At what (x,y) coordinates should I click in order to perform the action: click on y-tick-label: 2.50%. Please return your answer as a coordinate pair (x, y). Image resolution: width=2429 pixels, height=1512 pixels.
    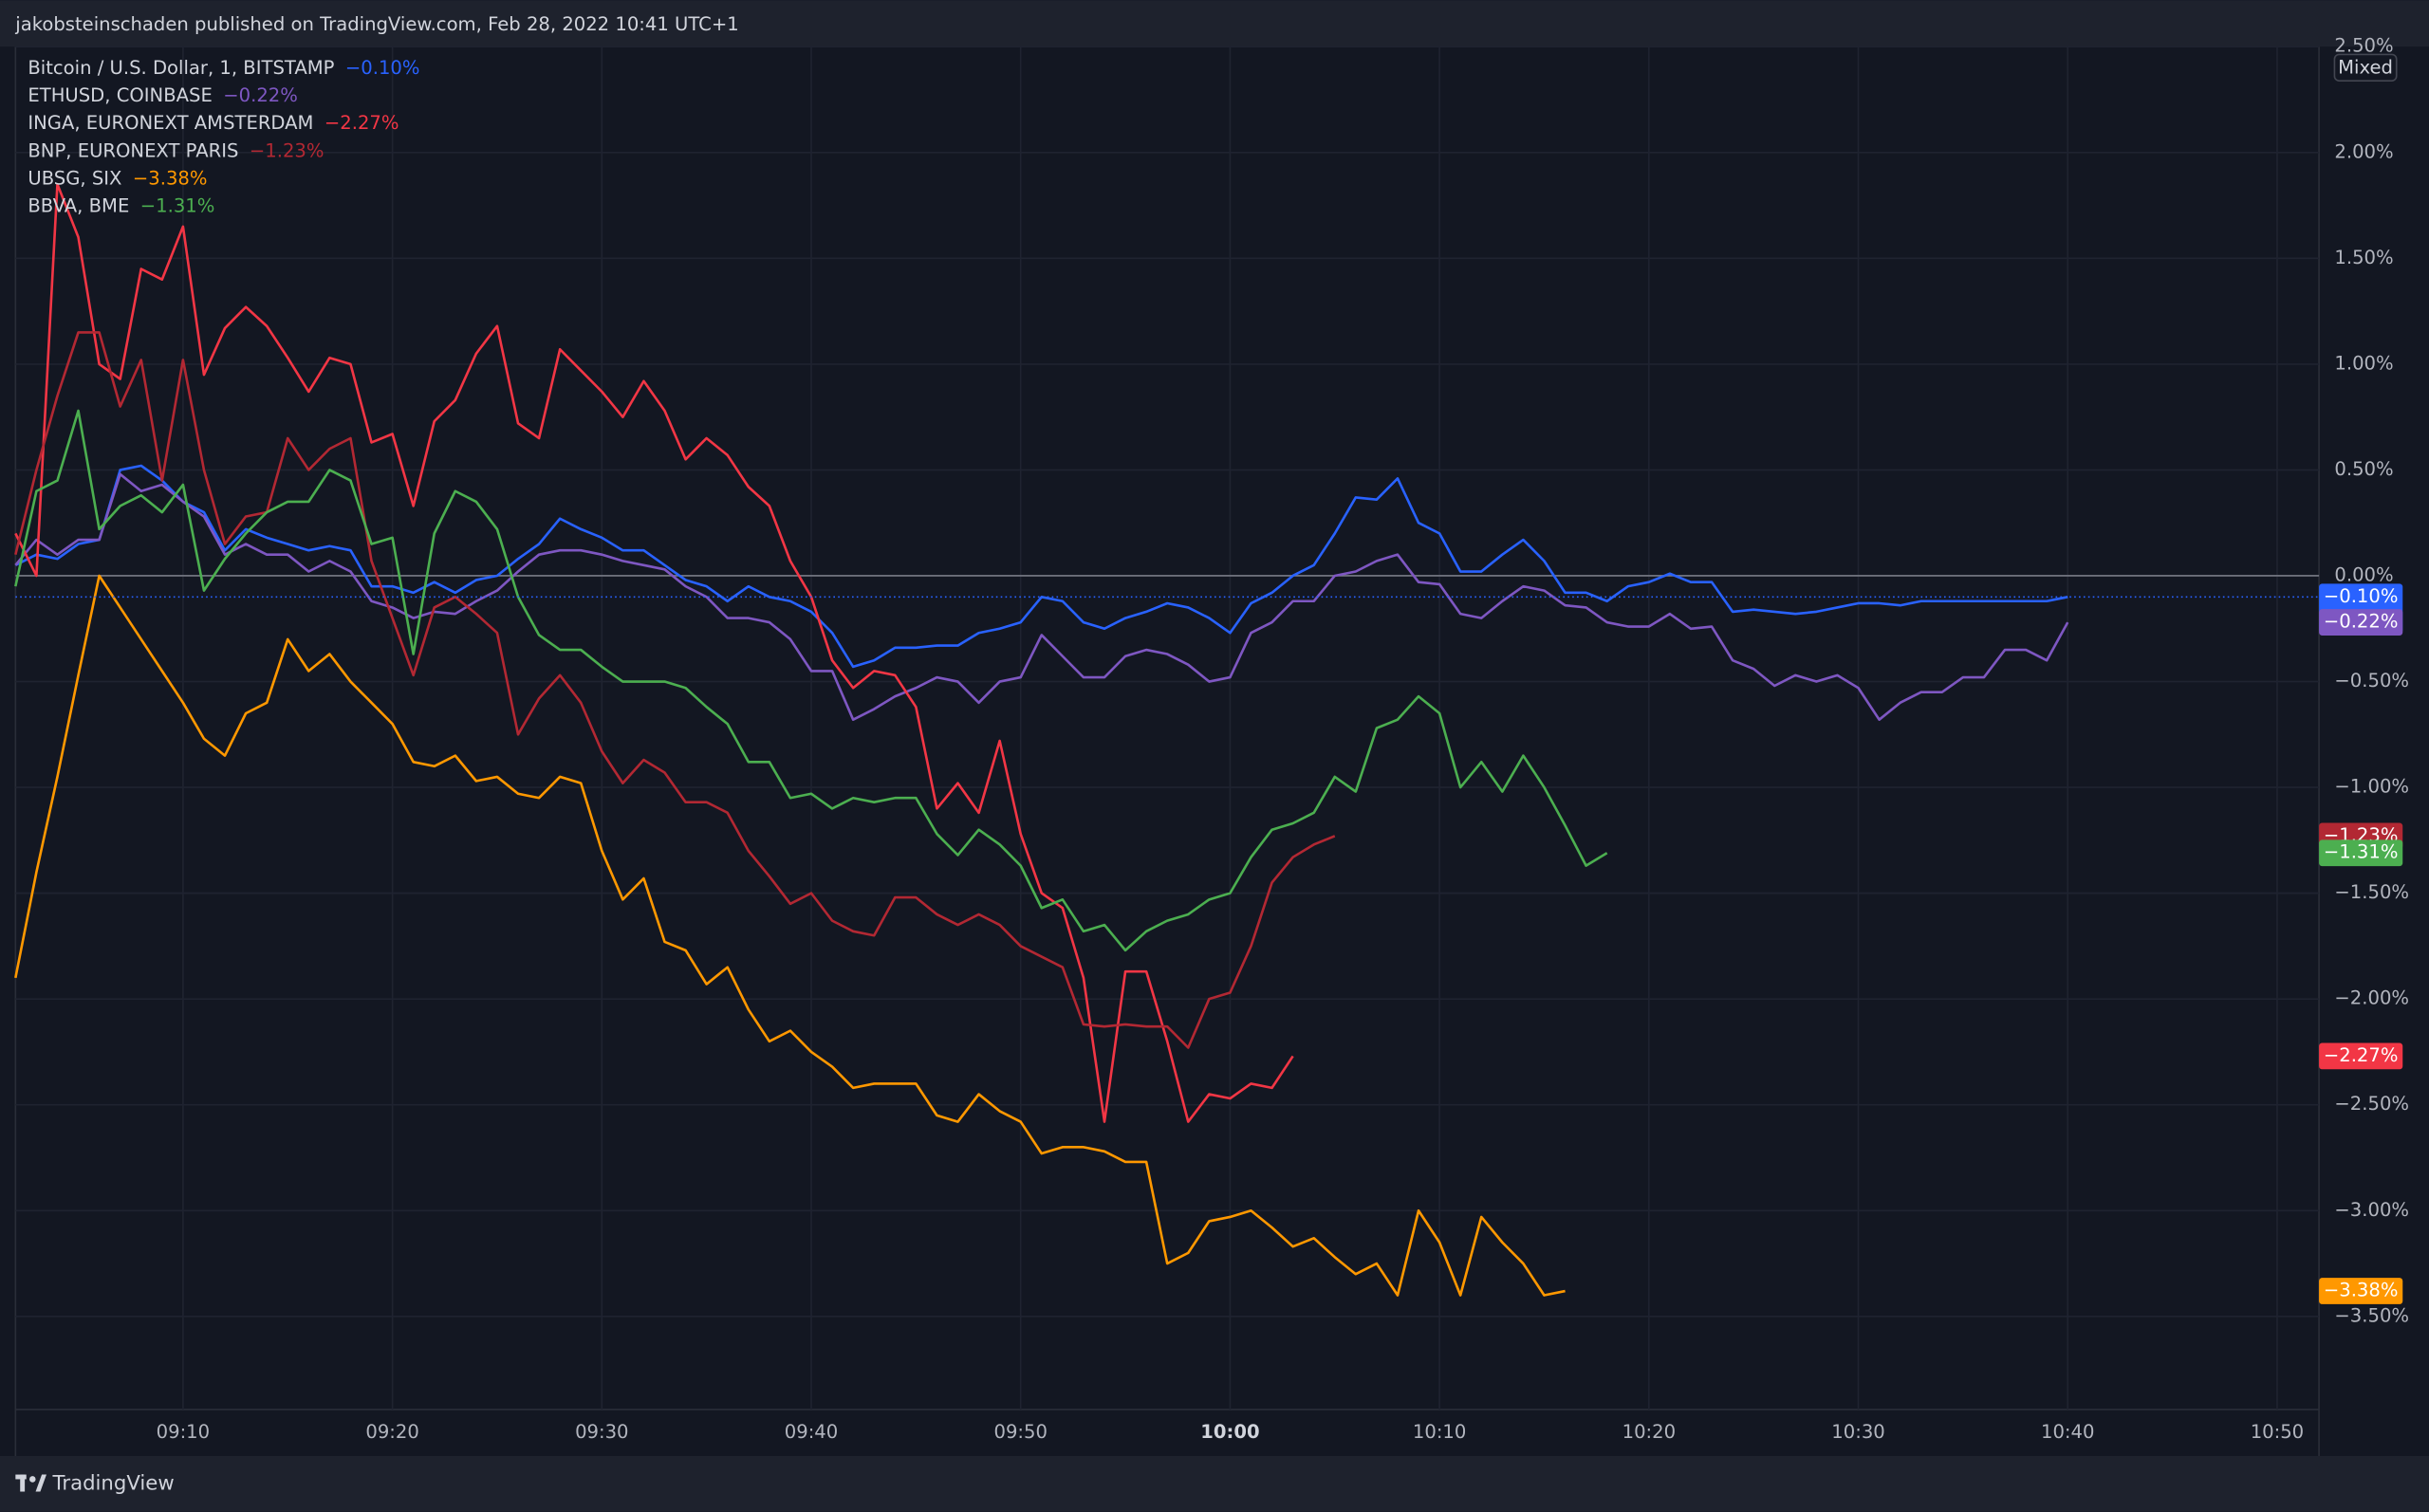
    Looking at the image, I should click on (2363, 46).